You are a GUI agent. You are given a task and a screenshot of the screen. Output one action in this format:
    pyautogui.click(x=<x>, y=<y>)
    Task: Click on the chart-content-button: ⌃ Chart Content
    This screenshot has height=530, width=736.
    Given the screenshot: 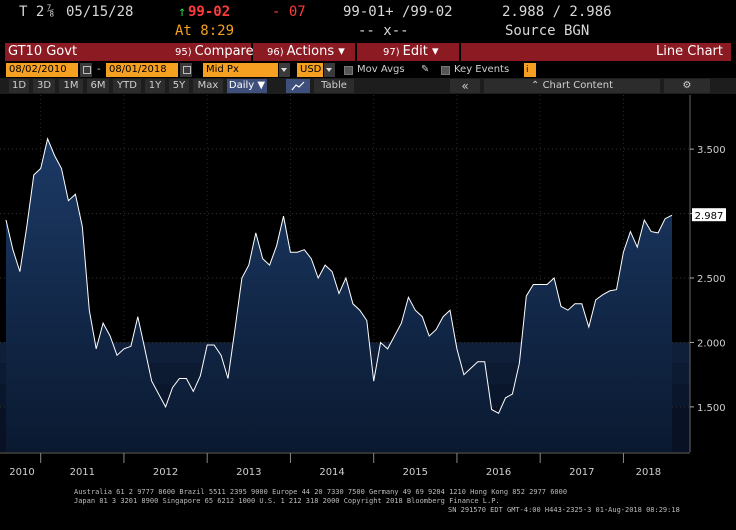 What is the action you would take?
    pyautogui.click(x=572, y=86)
    